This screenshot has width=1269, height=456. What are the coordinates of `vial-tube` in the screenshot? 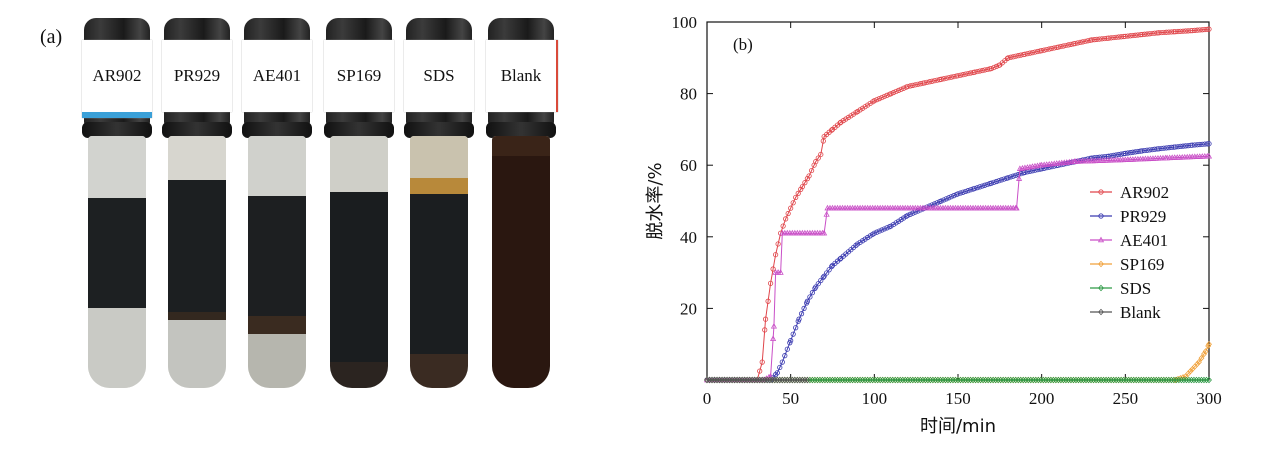 It's located at (521, 262).